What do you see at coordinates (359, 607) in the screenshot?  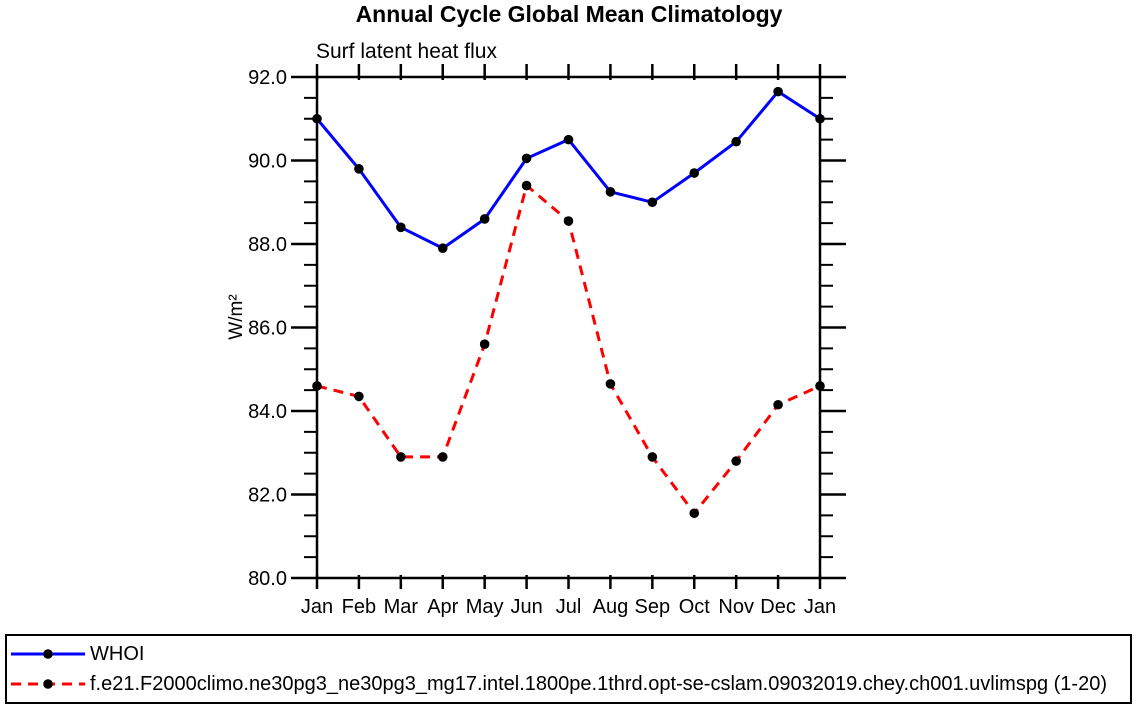 I see `x-tick-label: Feb` at bounding box center [359, 607].